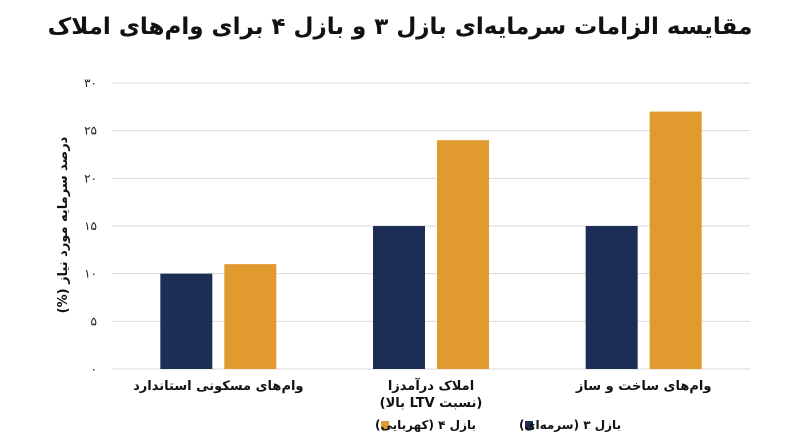  What do you see at coordinates (431, 403) in the screenshot?
I see `x-category-label: (نسبت LTV بالا)` at bounding box center [431, 403].